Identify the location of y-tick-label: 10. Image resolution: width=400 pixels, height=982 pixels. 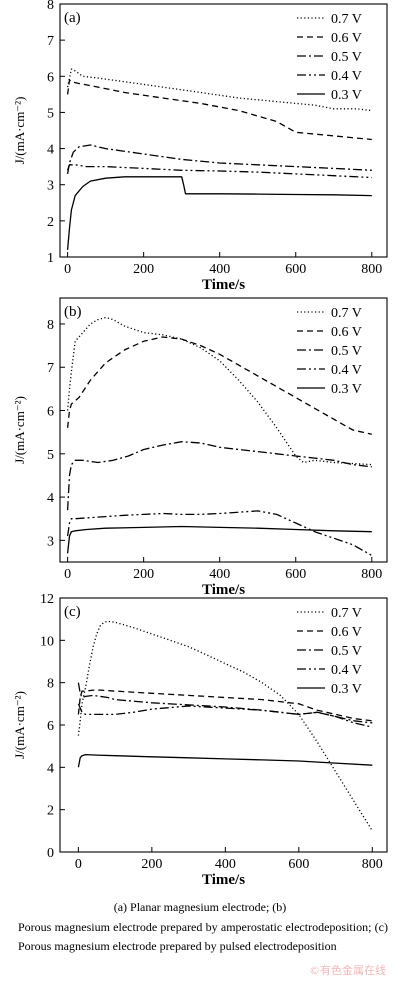
(47, 641).